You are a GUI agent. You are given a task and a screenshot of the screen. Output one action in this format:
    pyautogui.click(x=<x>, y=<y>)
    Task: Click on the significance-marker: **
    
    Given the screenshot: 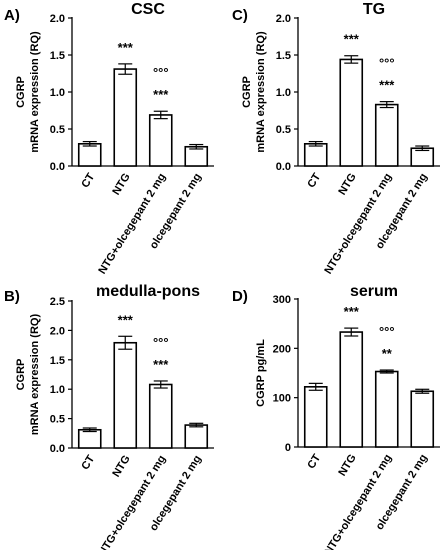 What is the action you would take?
    pyautogui.click(x=387, y=353)
    